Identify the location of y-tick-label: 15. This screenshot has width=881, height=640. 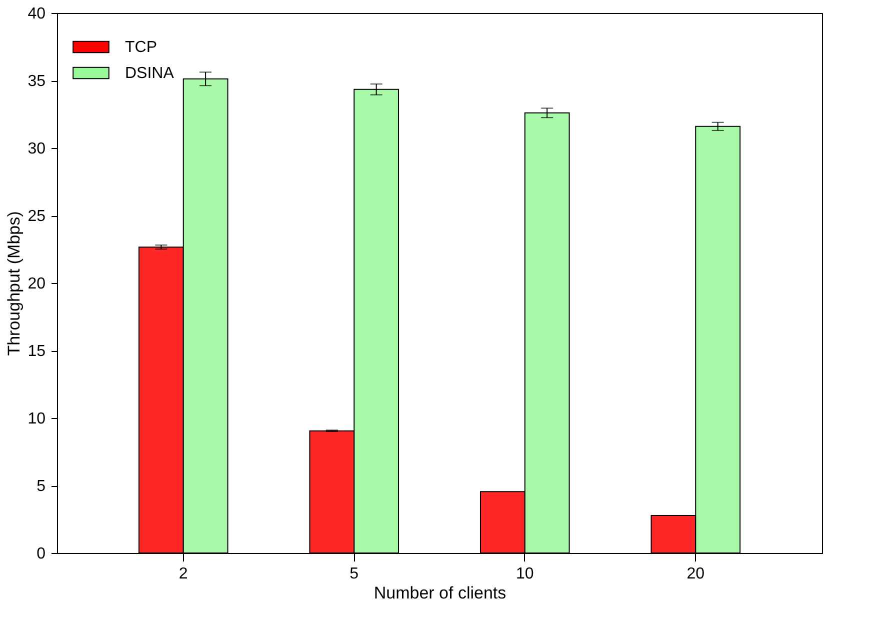
(37, 351).